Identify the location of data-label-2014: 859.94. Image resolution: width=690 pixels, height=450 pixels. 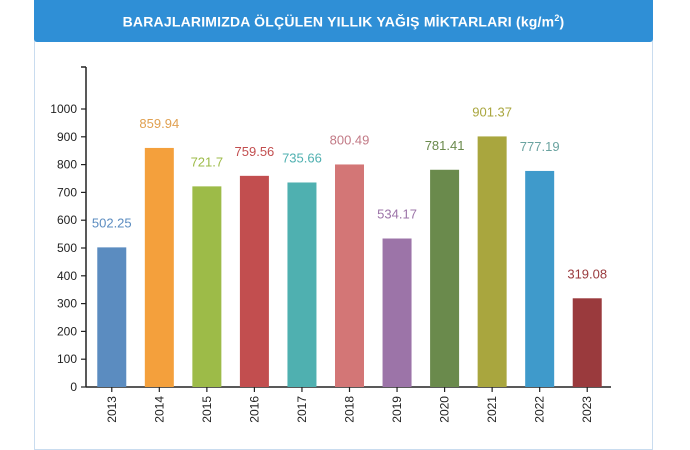
(159, 123).